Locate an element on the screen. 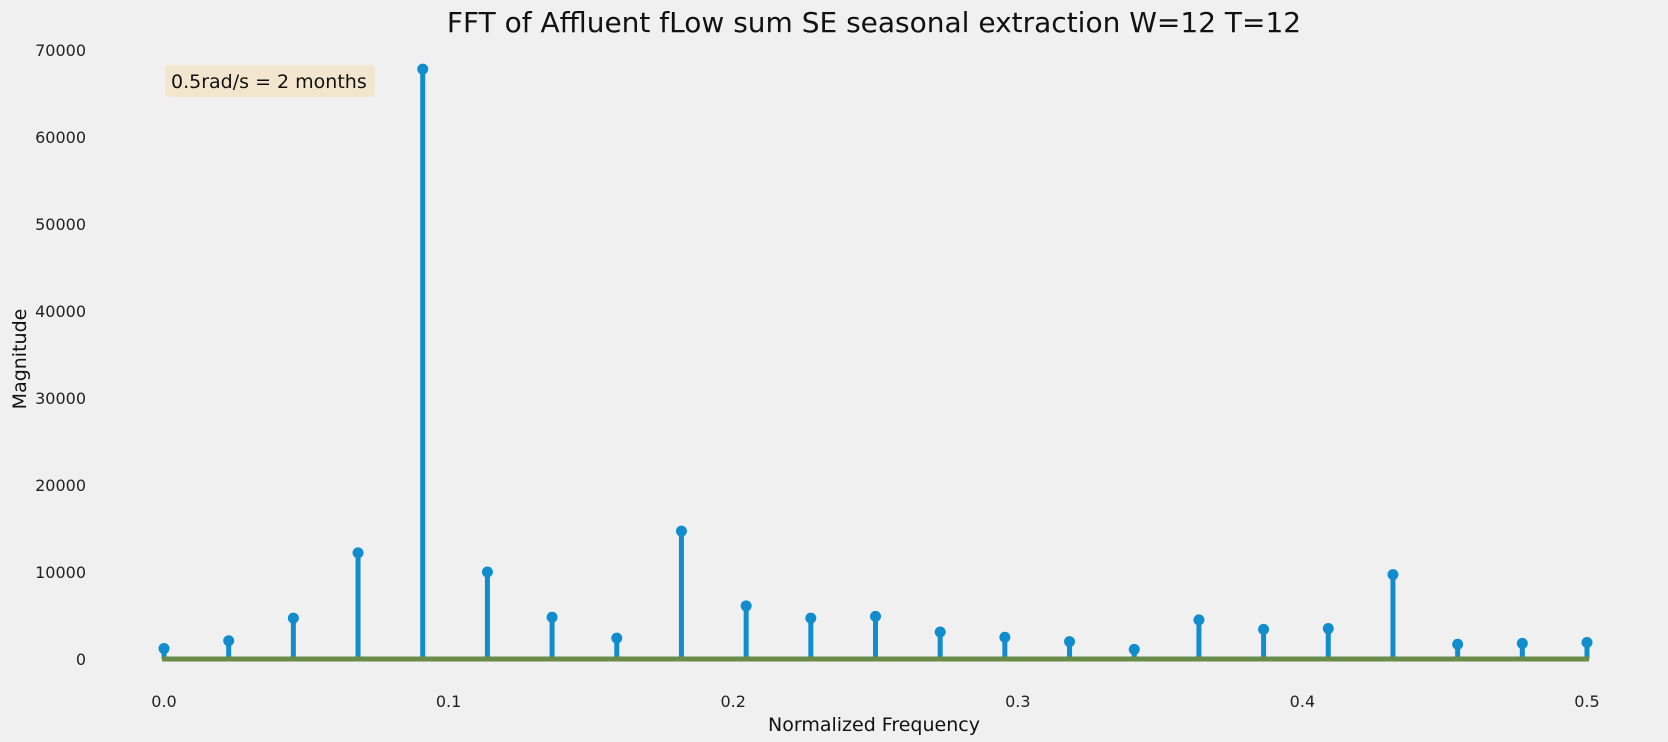  y-tick-label: 60000 is located at coordinates (60, 137).